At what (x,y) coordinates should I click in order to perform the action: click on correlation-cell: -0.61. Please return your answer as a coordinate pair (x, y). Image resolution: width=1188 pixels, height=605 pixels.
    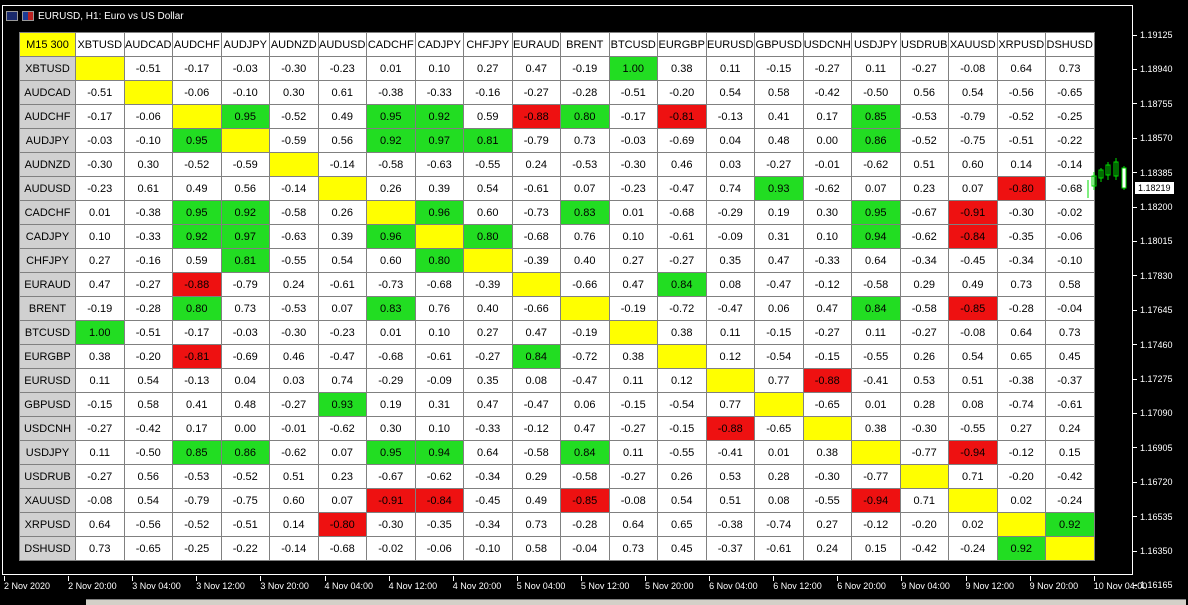
    Looking at the image, I should click on (439, 356).